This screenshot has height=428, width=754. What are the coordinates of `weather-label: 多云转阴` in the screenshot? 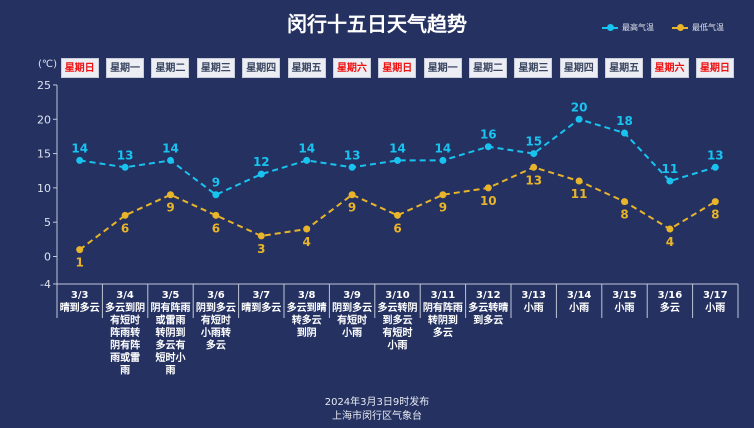 It's located at (398, 307).